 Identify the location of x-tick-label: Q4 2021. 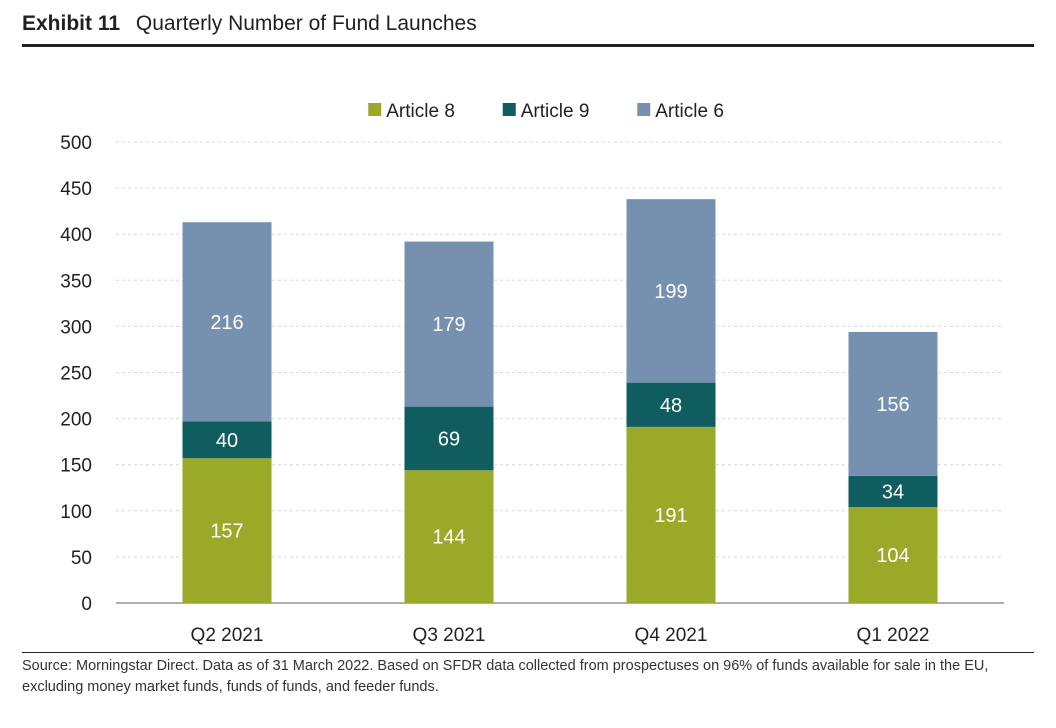
(671, 635).